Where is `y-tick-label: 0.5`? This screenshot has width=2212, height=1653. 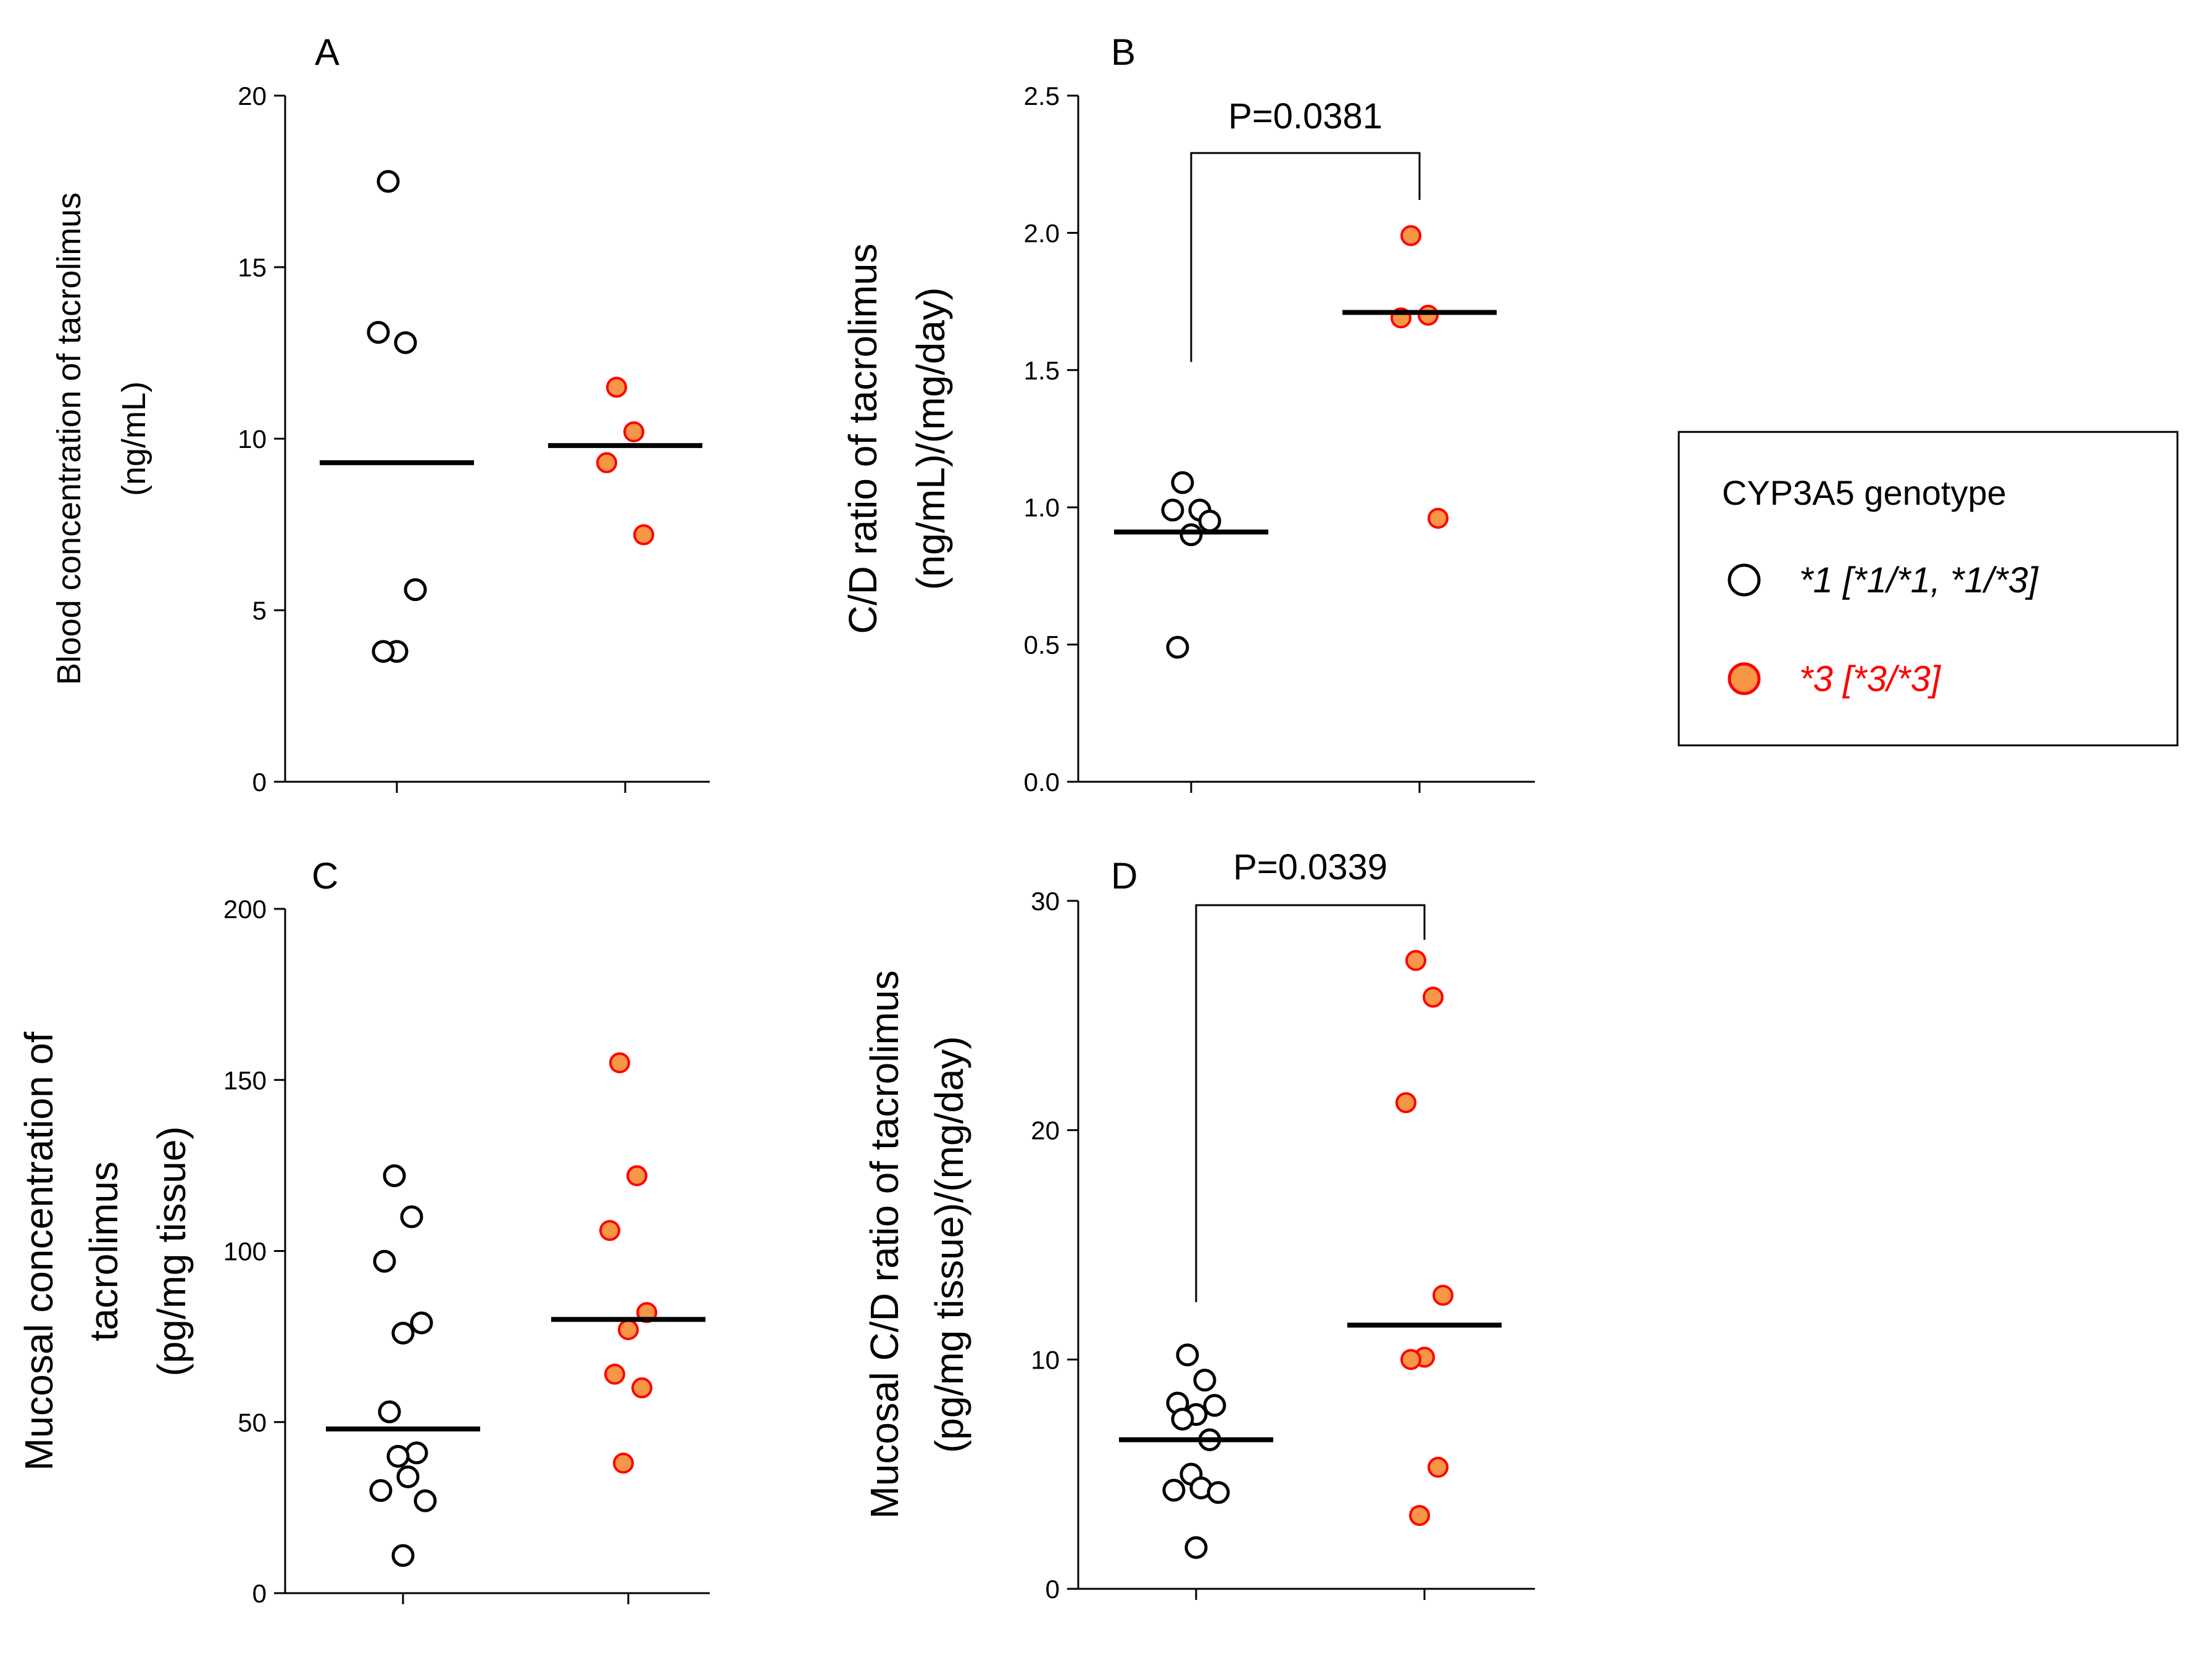 y-tick-label: 0.5 is located at coordinates (1042, 645).